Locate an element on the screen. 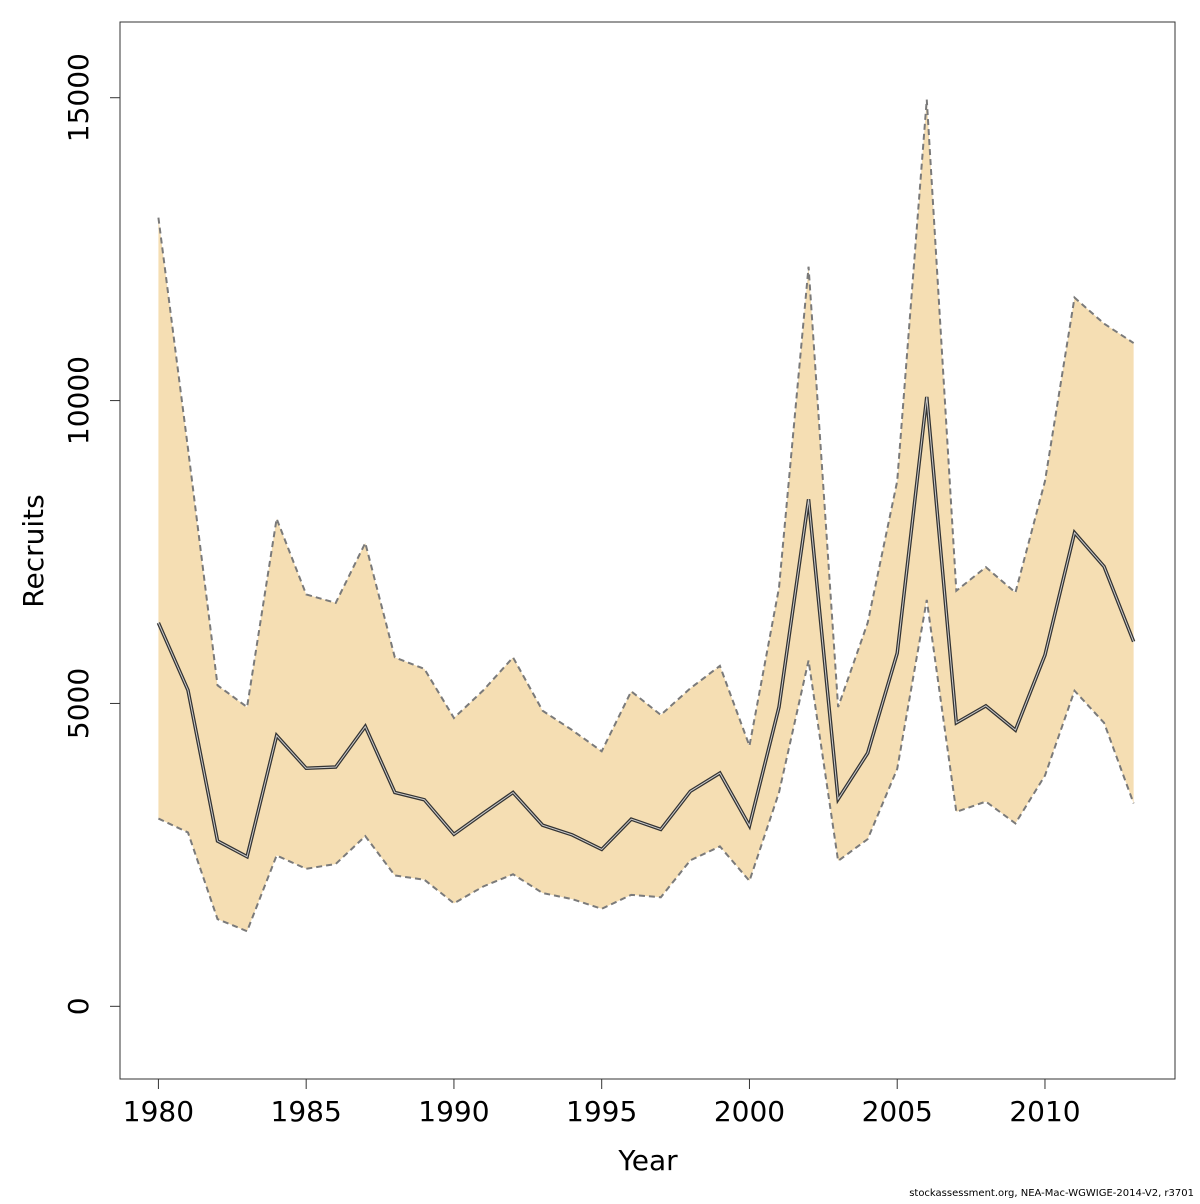  x-tick-label: 1980 is located at coordinates (158, 1111).